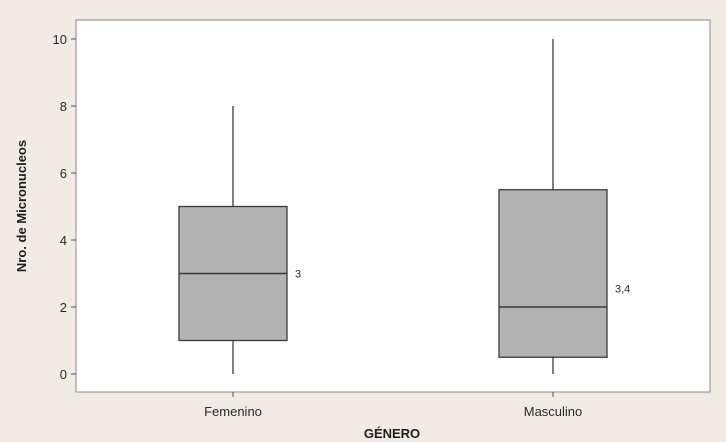  What do you see at coordinates (63, 374) in the screenshot?
I see `y-tick-label: 0` at bounding box center [63, 374].